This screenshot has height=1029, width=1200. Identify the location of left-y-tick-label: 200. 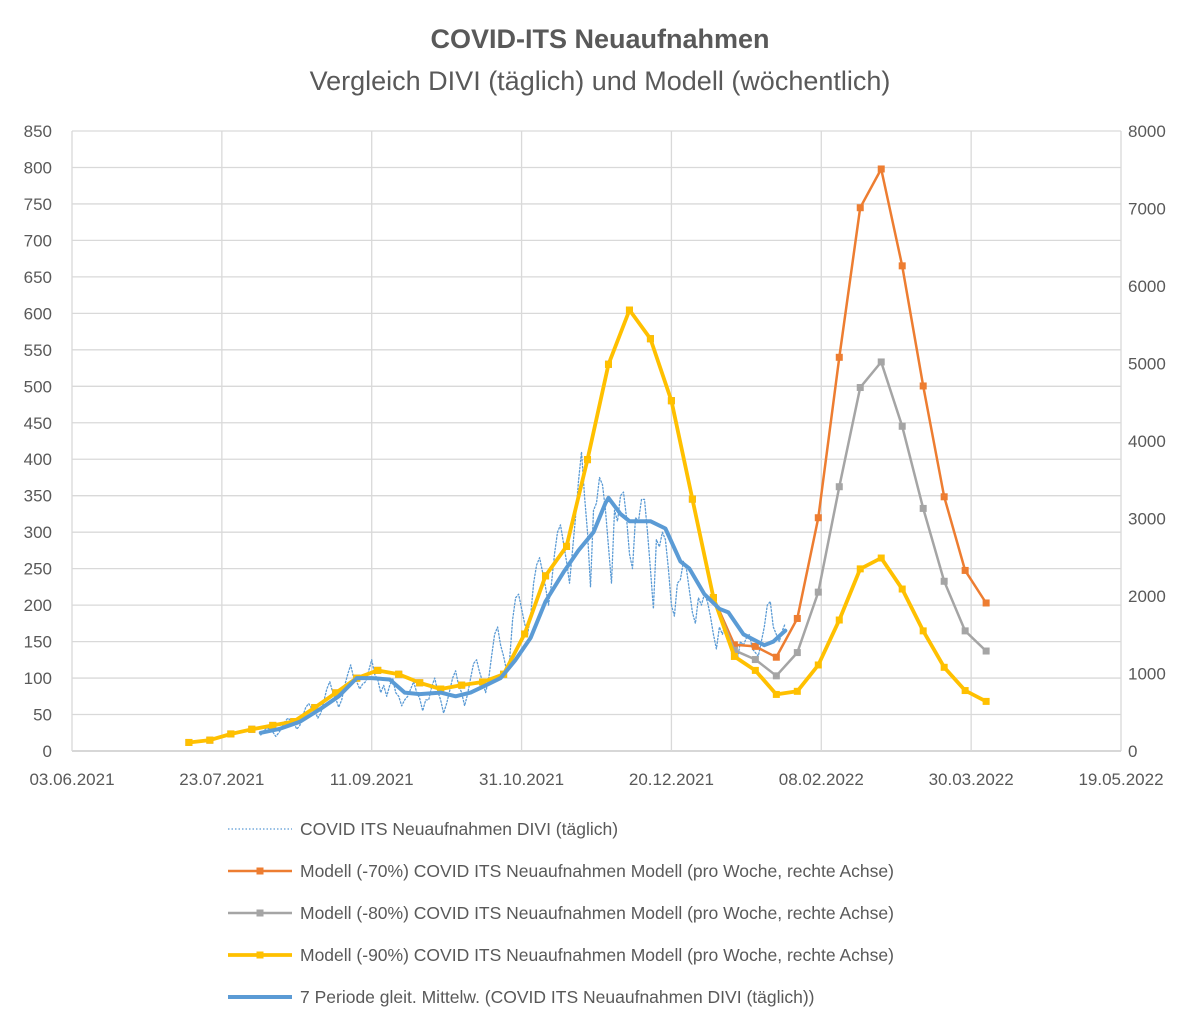
(38, 605).